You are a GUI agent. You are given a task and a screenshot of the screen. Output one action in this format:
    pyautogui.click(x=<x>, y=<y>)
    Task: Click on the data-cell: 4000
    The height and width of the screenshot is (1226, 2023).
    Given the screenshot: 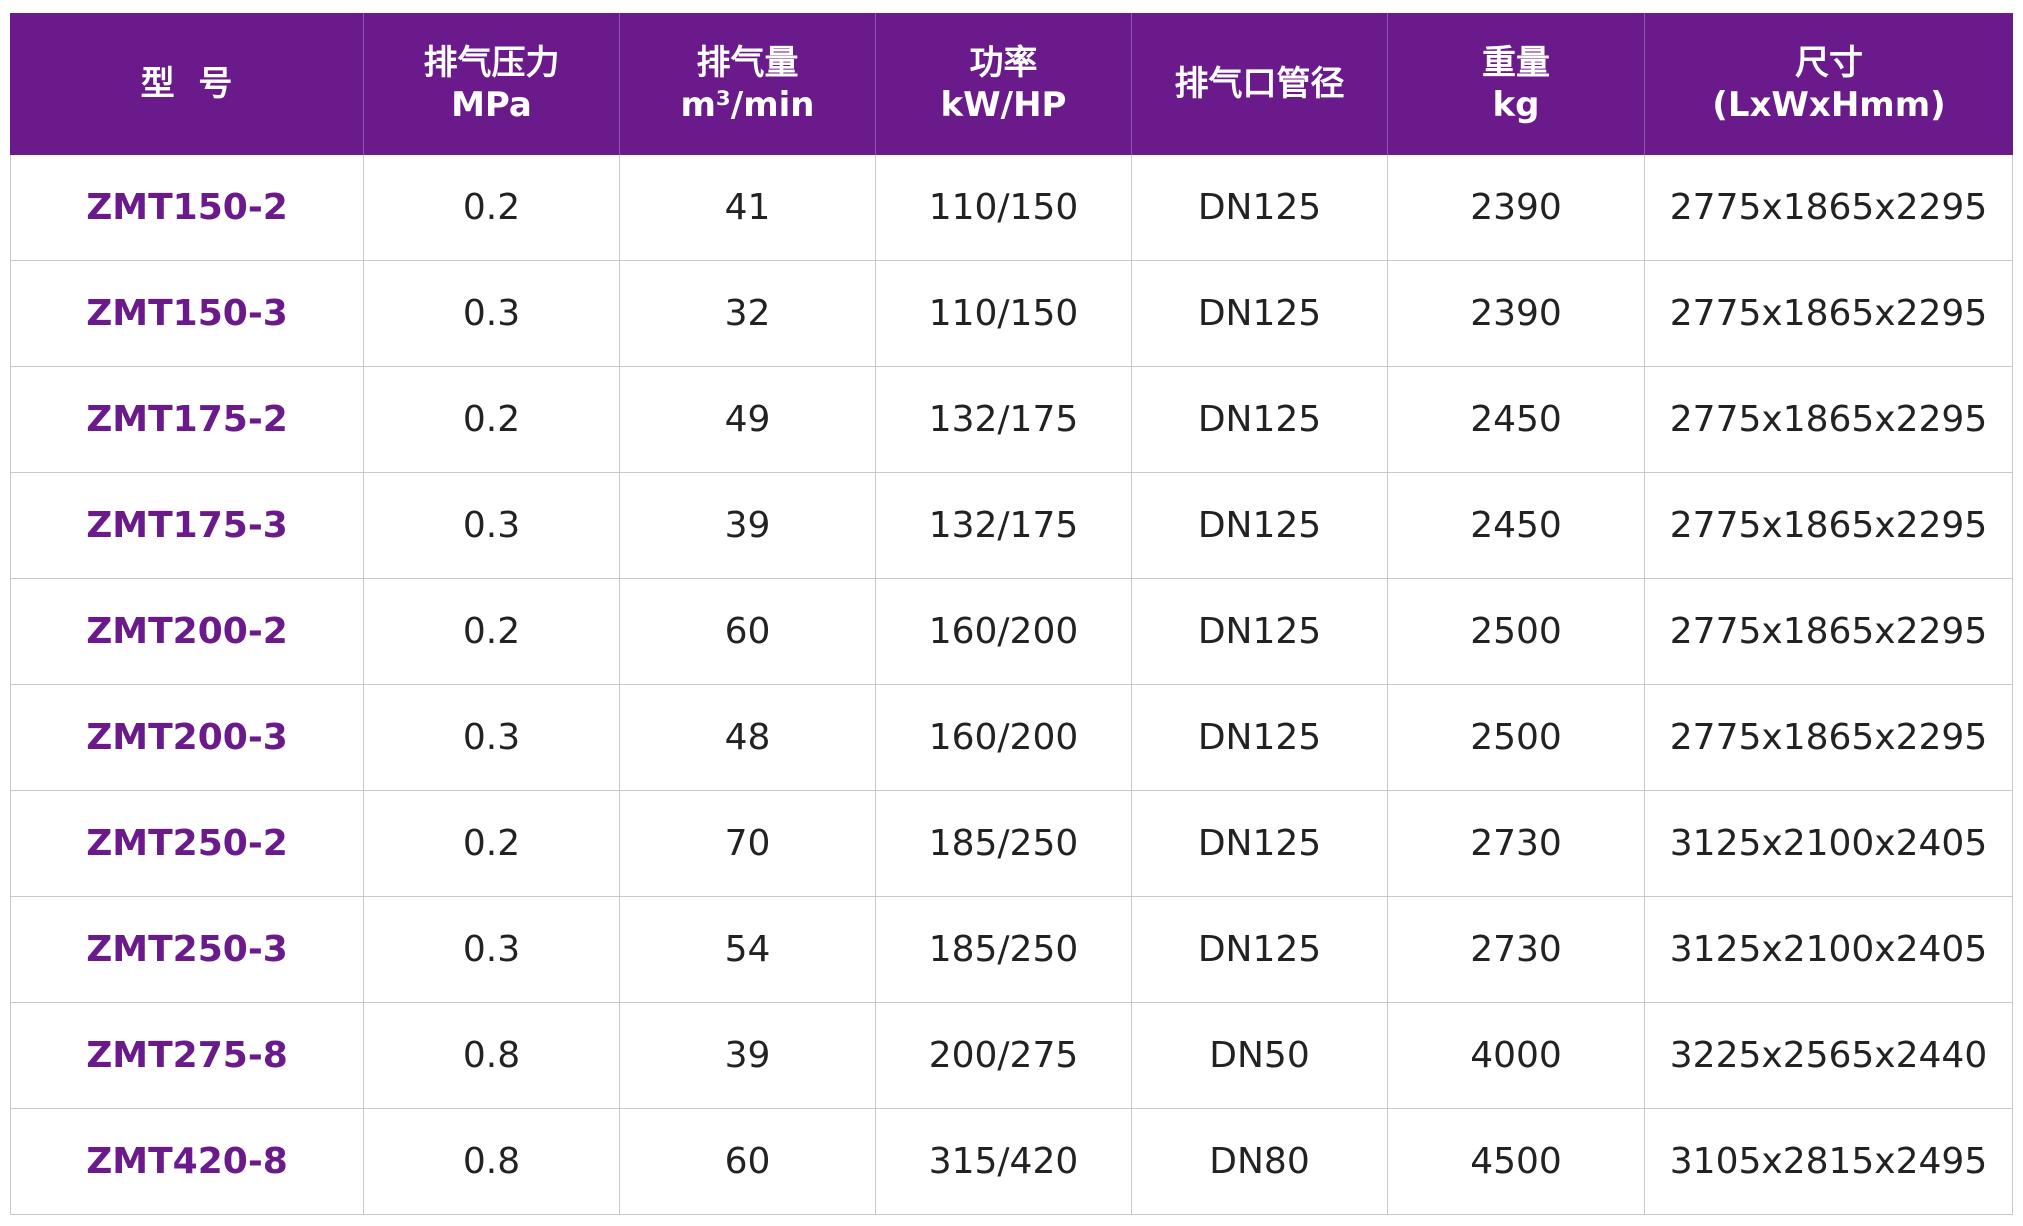 What is the action you would take?
    pyautogui.click(x=1515, y=1056)
    